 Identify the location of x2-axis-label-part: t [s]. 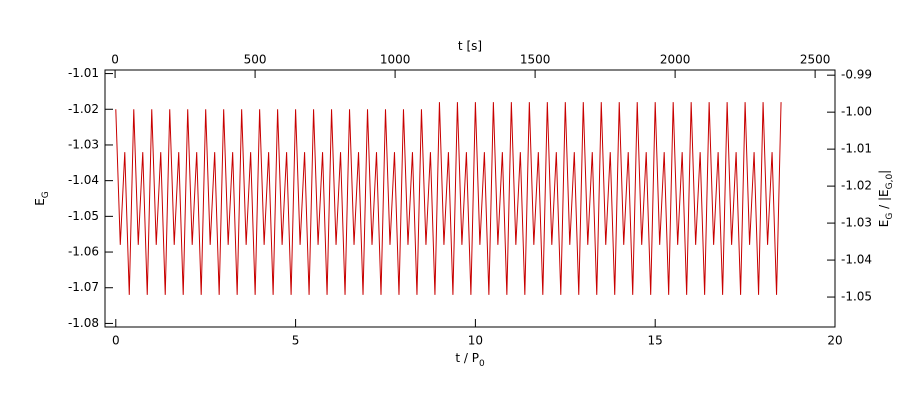
(470, 46).